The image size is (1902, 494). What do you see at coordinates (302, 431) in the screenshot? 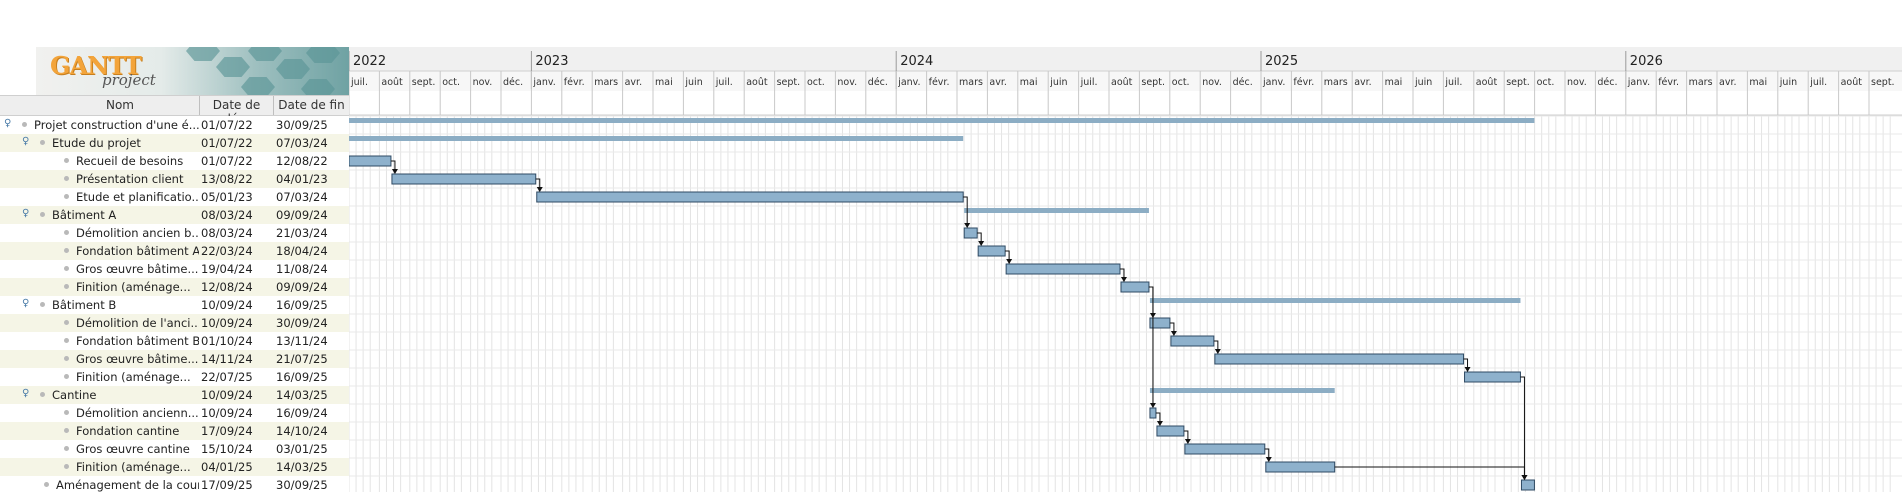
I see `task-end-date: 14/10/24` at bounding box center [302, 431].